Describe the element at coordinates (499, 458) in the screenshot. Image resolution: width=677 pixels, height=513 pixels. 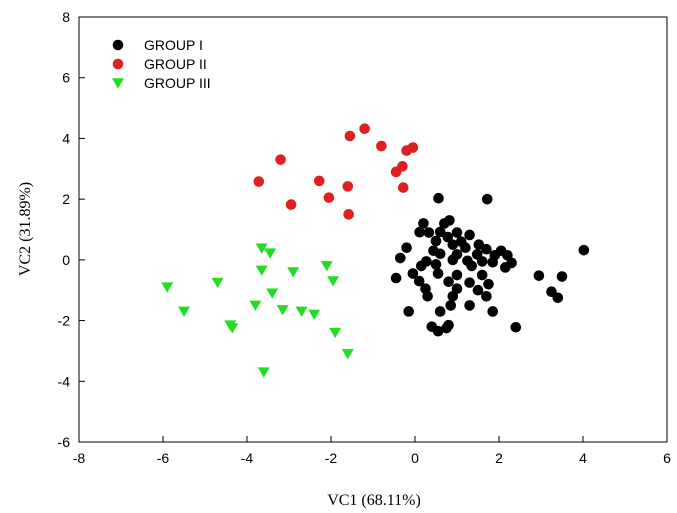
I see `x-tick-label: 2` at that location.